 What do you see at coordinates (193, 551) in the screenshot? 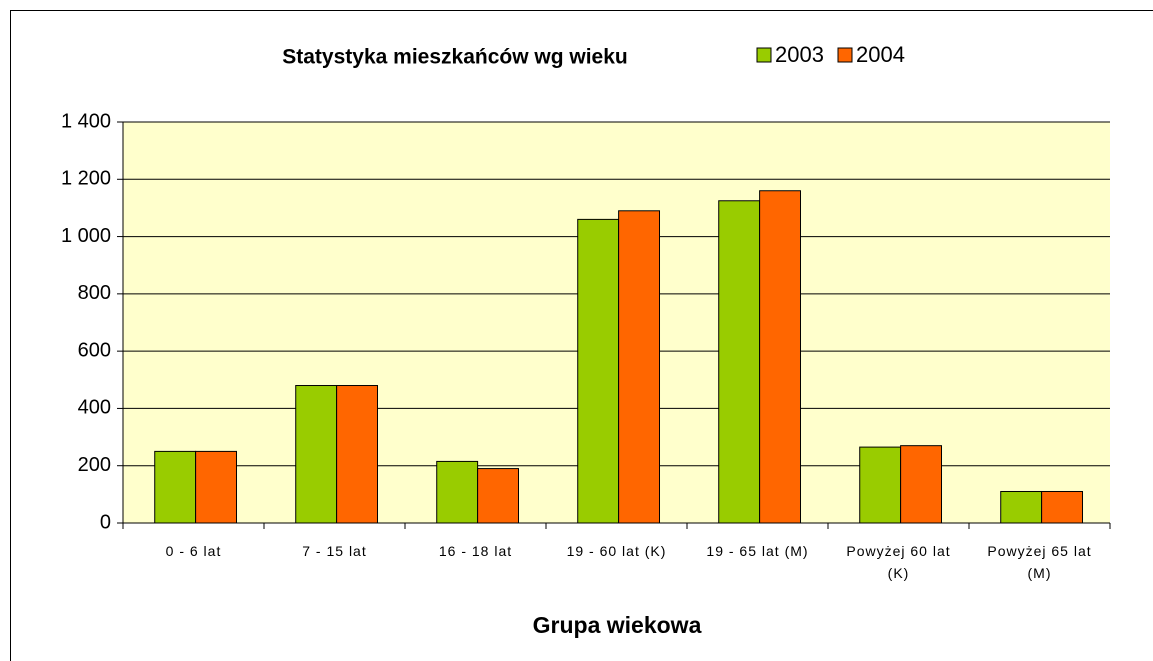
I see `x-tick-label: 0 - 6 lat` at bounding box center [193, 551].